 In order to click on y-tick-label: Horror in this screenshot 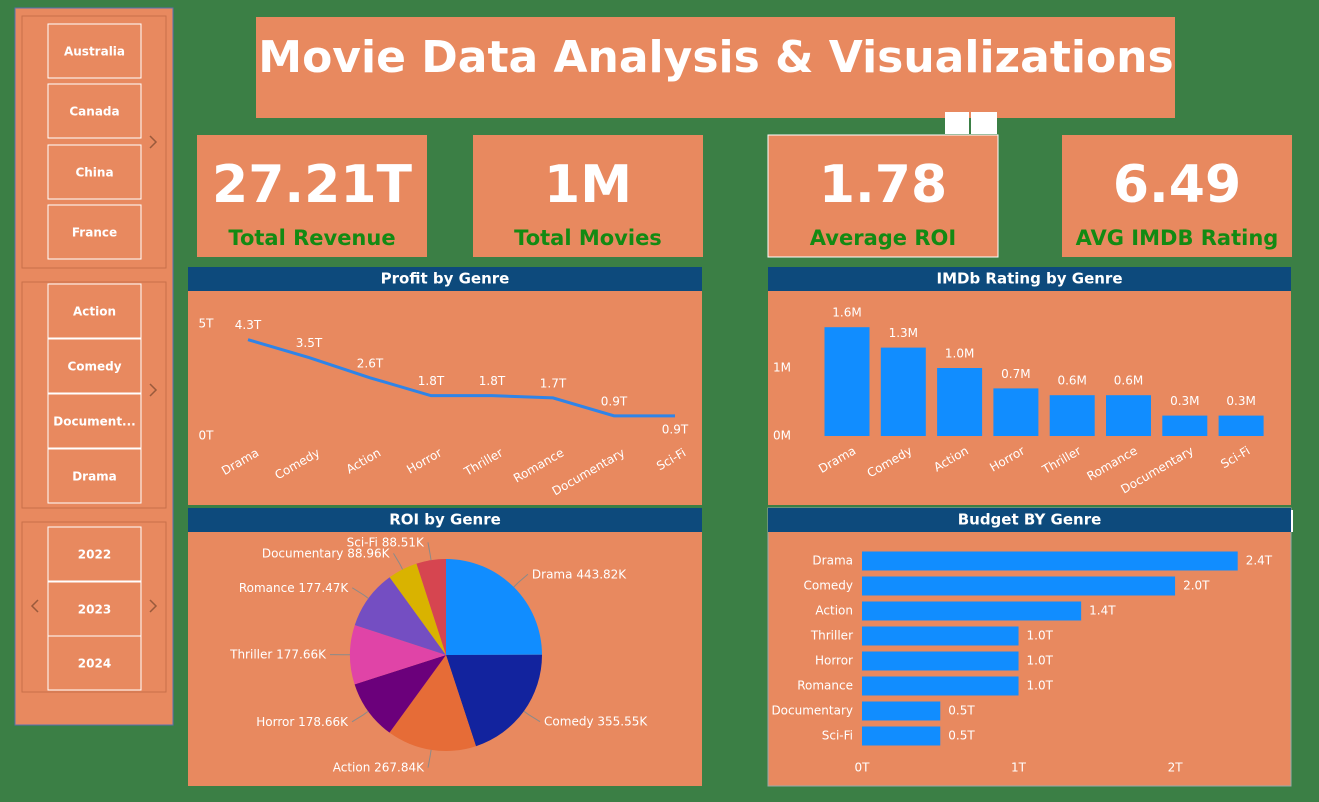, I will do `click(834, 661)`.